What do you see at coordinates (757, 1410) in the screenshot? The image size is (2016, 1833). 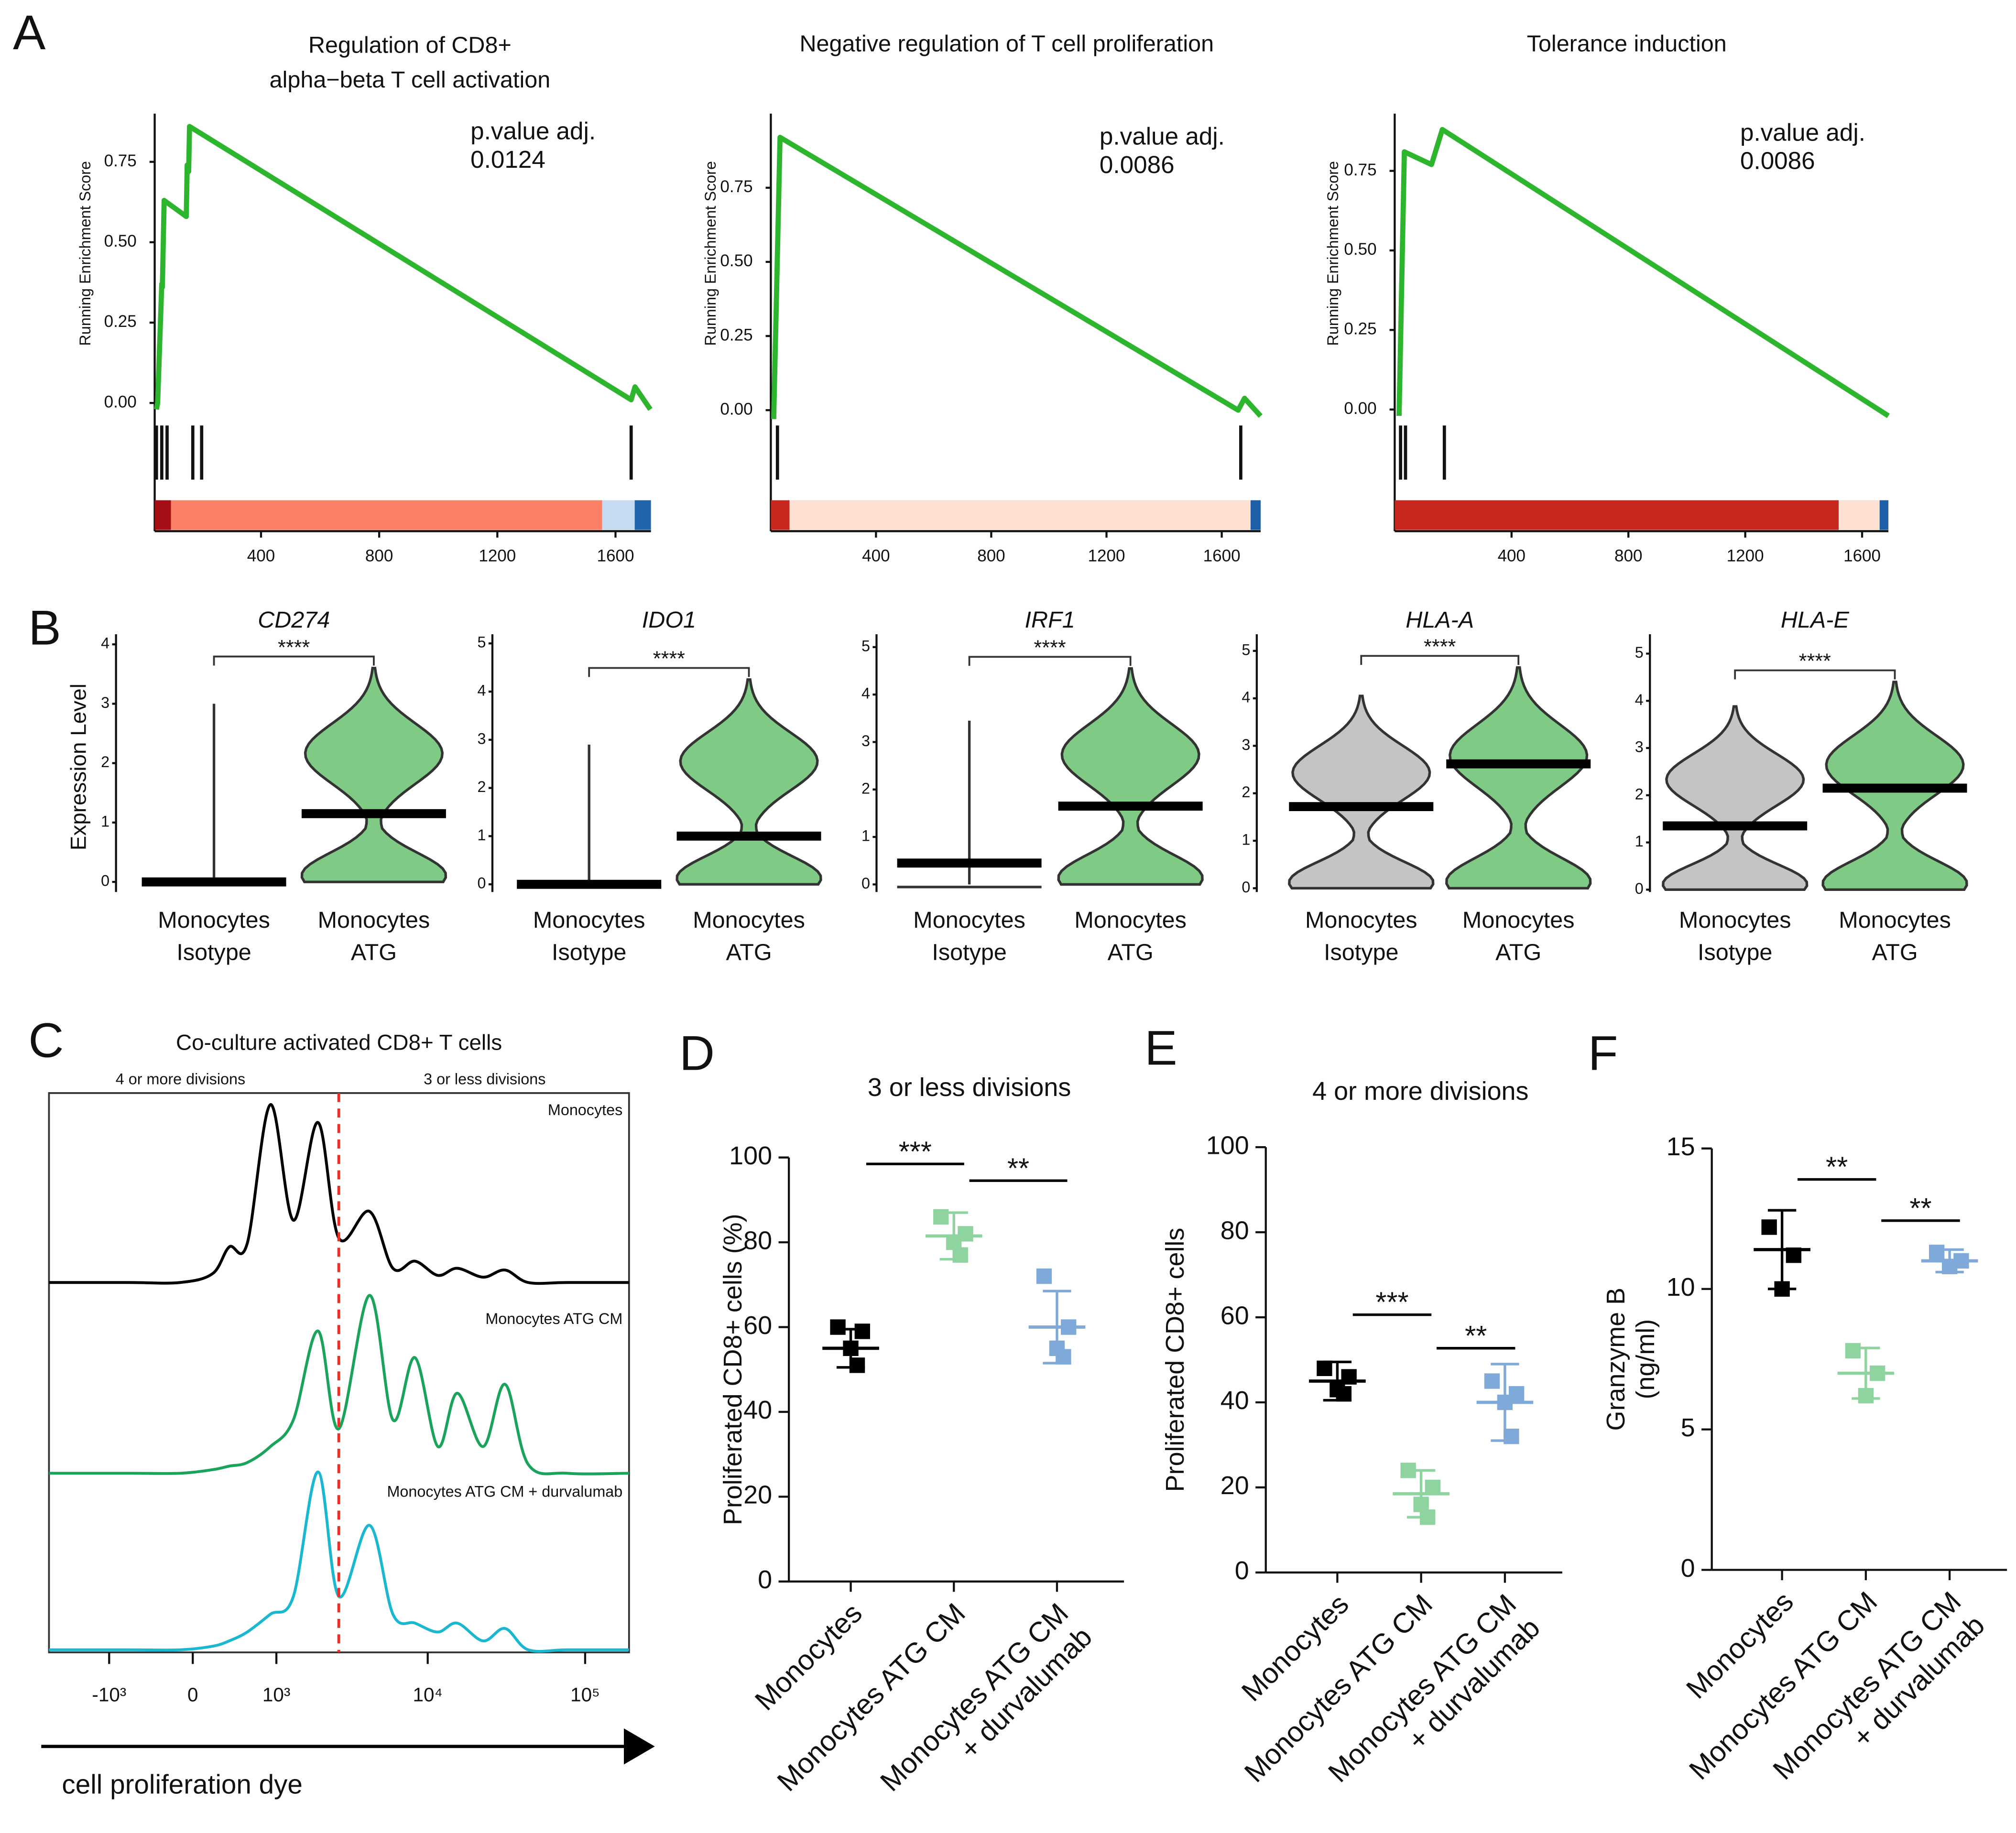 I see `y-tick-label: 40` at bounding box center [757, 1410].